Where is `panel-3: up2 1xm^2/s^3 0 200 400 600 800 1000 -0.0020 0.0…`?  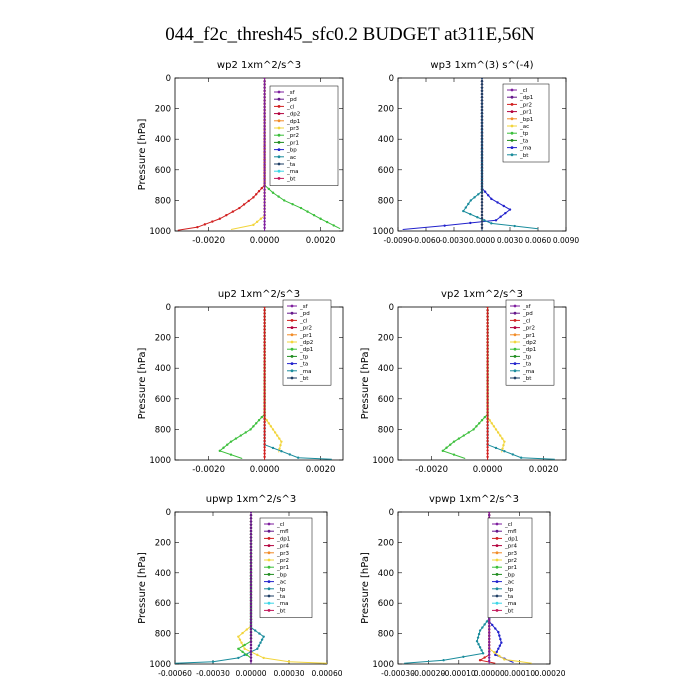
panel-3: up2 1xm^2/s^3 0 200 400 600 800 1000 -0.0020 0.0… is located at coordinates (240, 382).